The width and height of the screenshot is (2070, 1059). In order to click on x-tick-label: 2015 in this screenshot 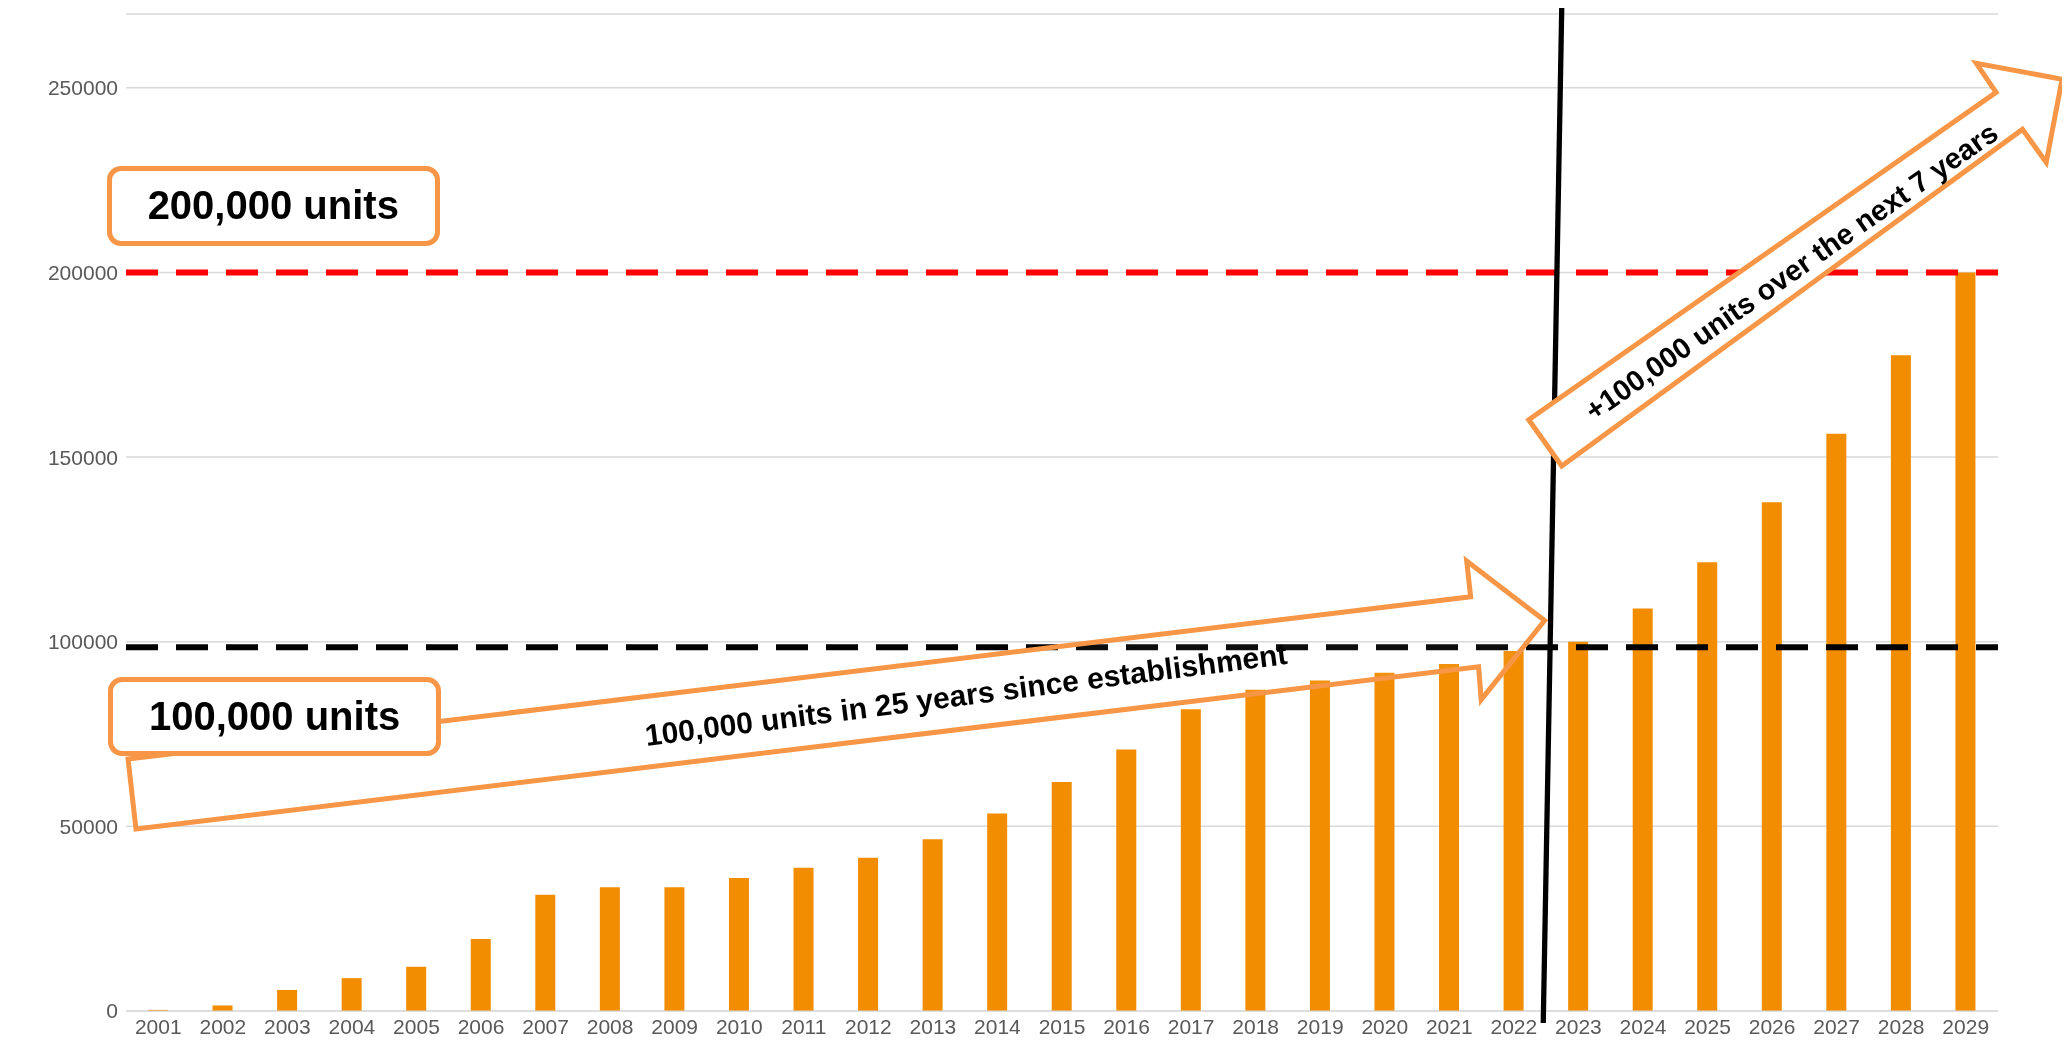, I will do `click(1062, 1026)`.